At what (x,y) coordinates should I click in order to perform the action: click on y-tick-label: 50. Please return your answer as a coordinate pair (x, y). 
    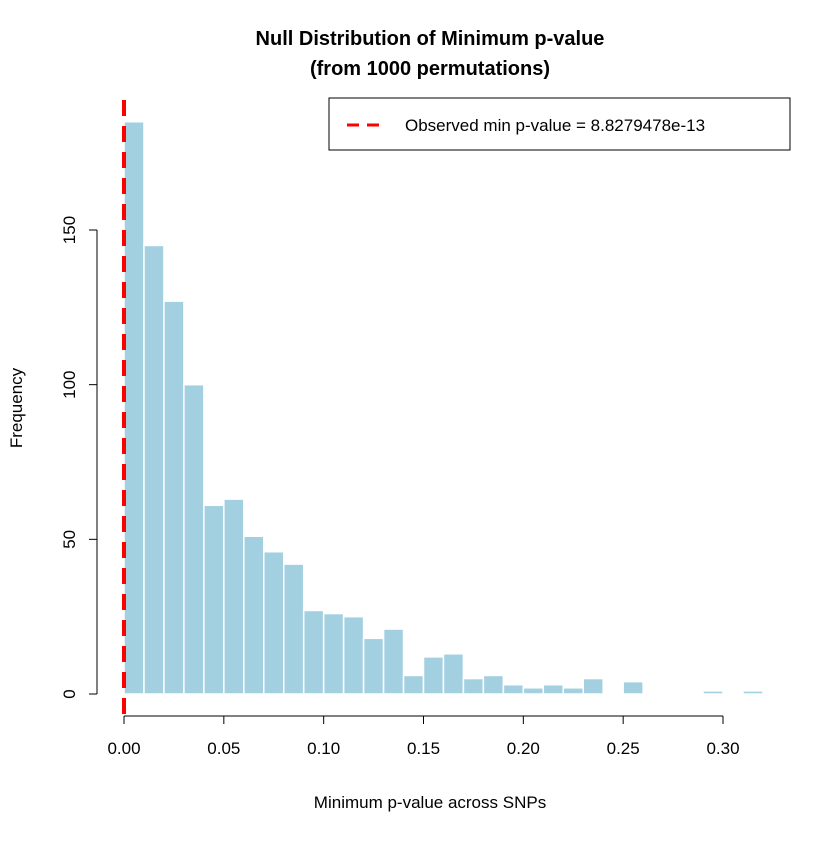
    Looking at the image, I should click on (69, 539).